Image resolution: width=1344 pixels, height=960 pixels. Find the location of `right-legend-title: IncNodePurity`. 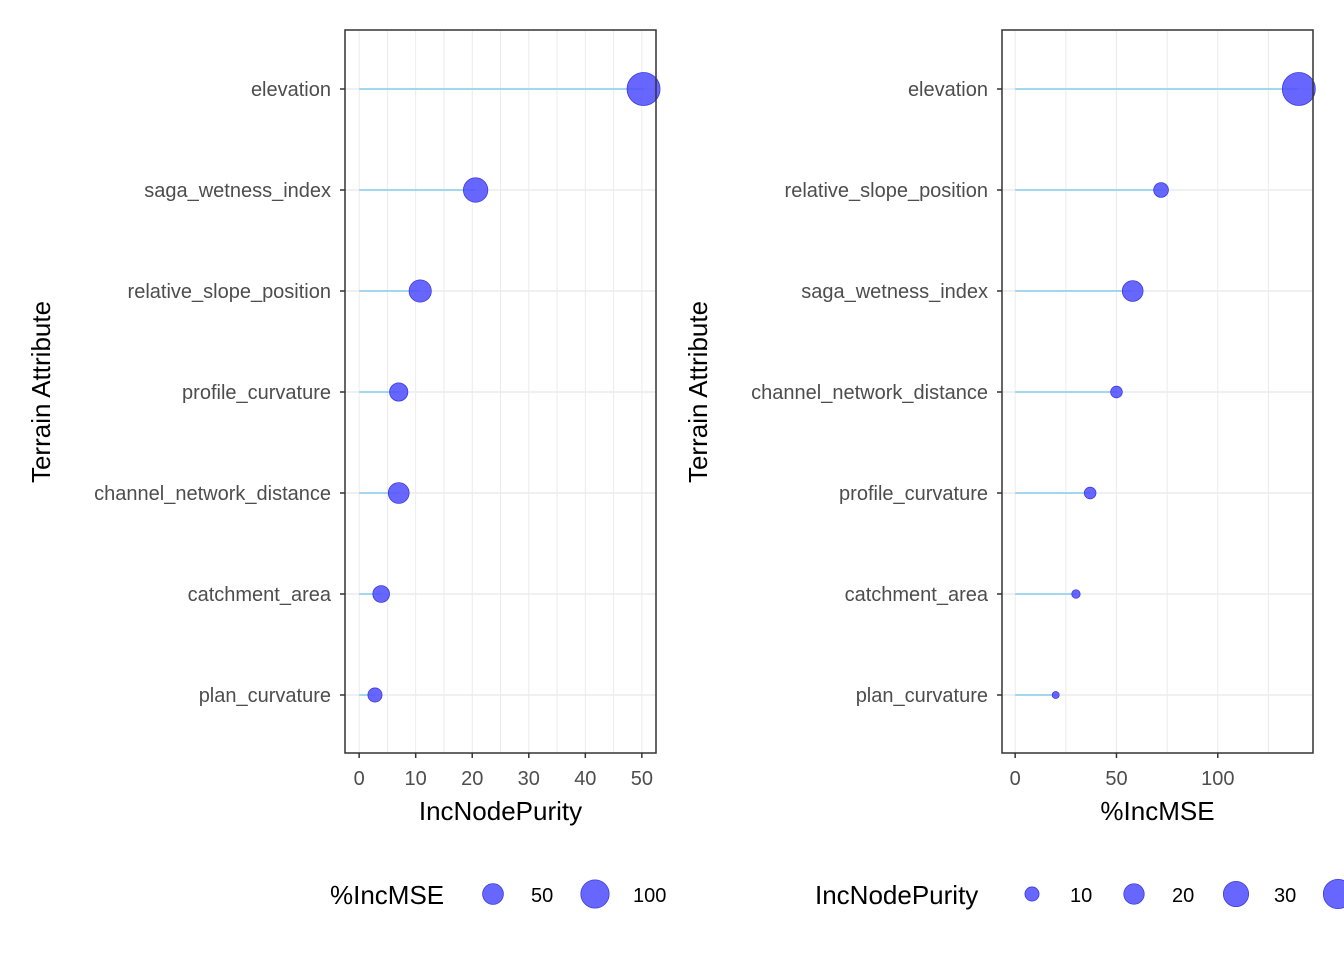

right-legend-title: IncNodePurity is located at coordinates (896, 895).